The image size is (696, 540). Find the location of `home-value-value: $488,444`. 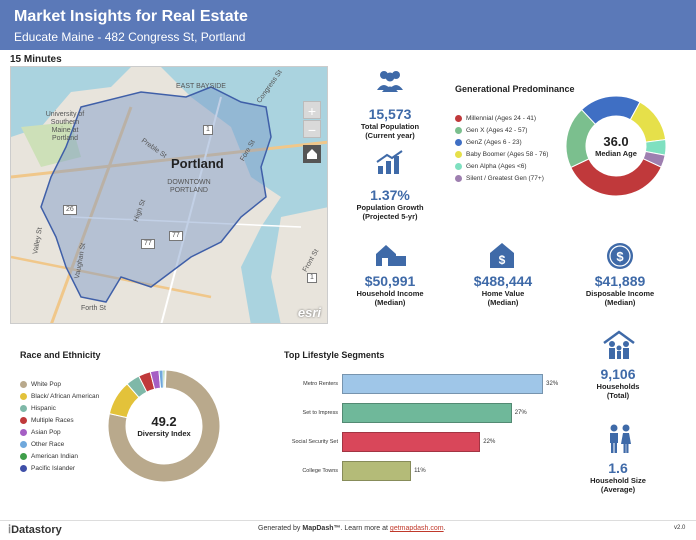

home-value-value: $488,444 is located at coordinates (503, 281).